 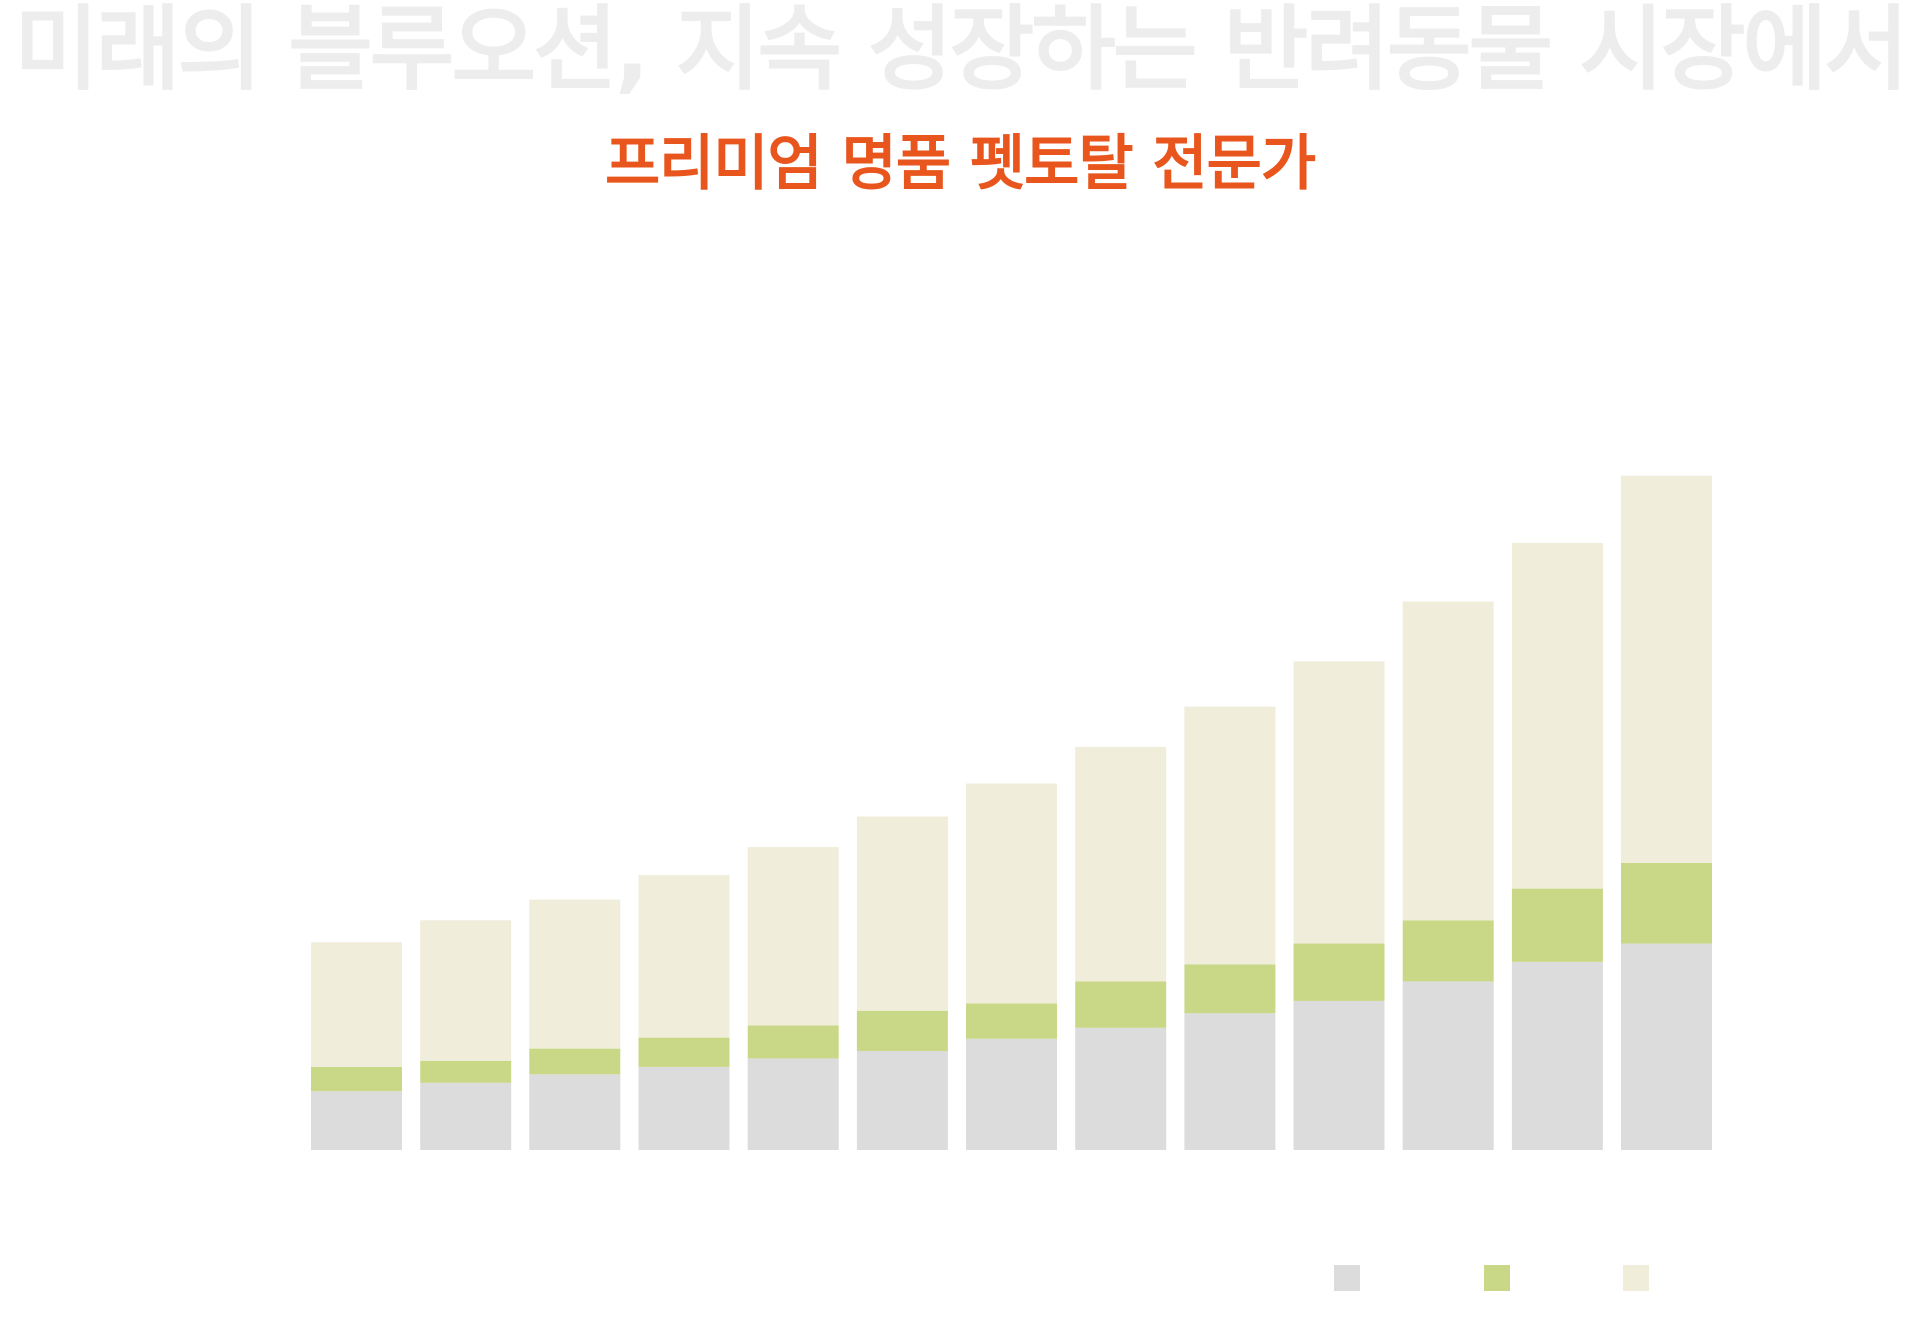 I want to click on subheadline: 프리미엄 명품 펫토탈 전문가, so click(x=960, y=164).